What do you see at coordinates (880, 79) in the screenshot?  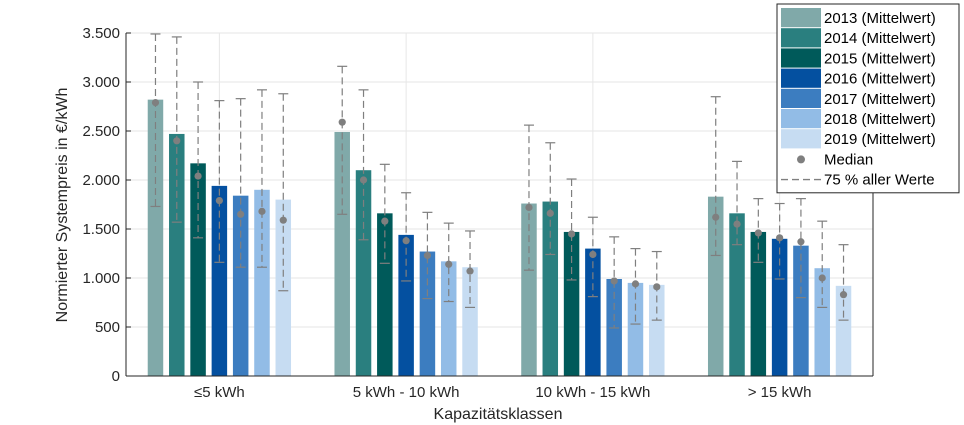 I see `legend-label: 2016 (Mittelwert)` at bounding box center [880, 79].